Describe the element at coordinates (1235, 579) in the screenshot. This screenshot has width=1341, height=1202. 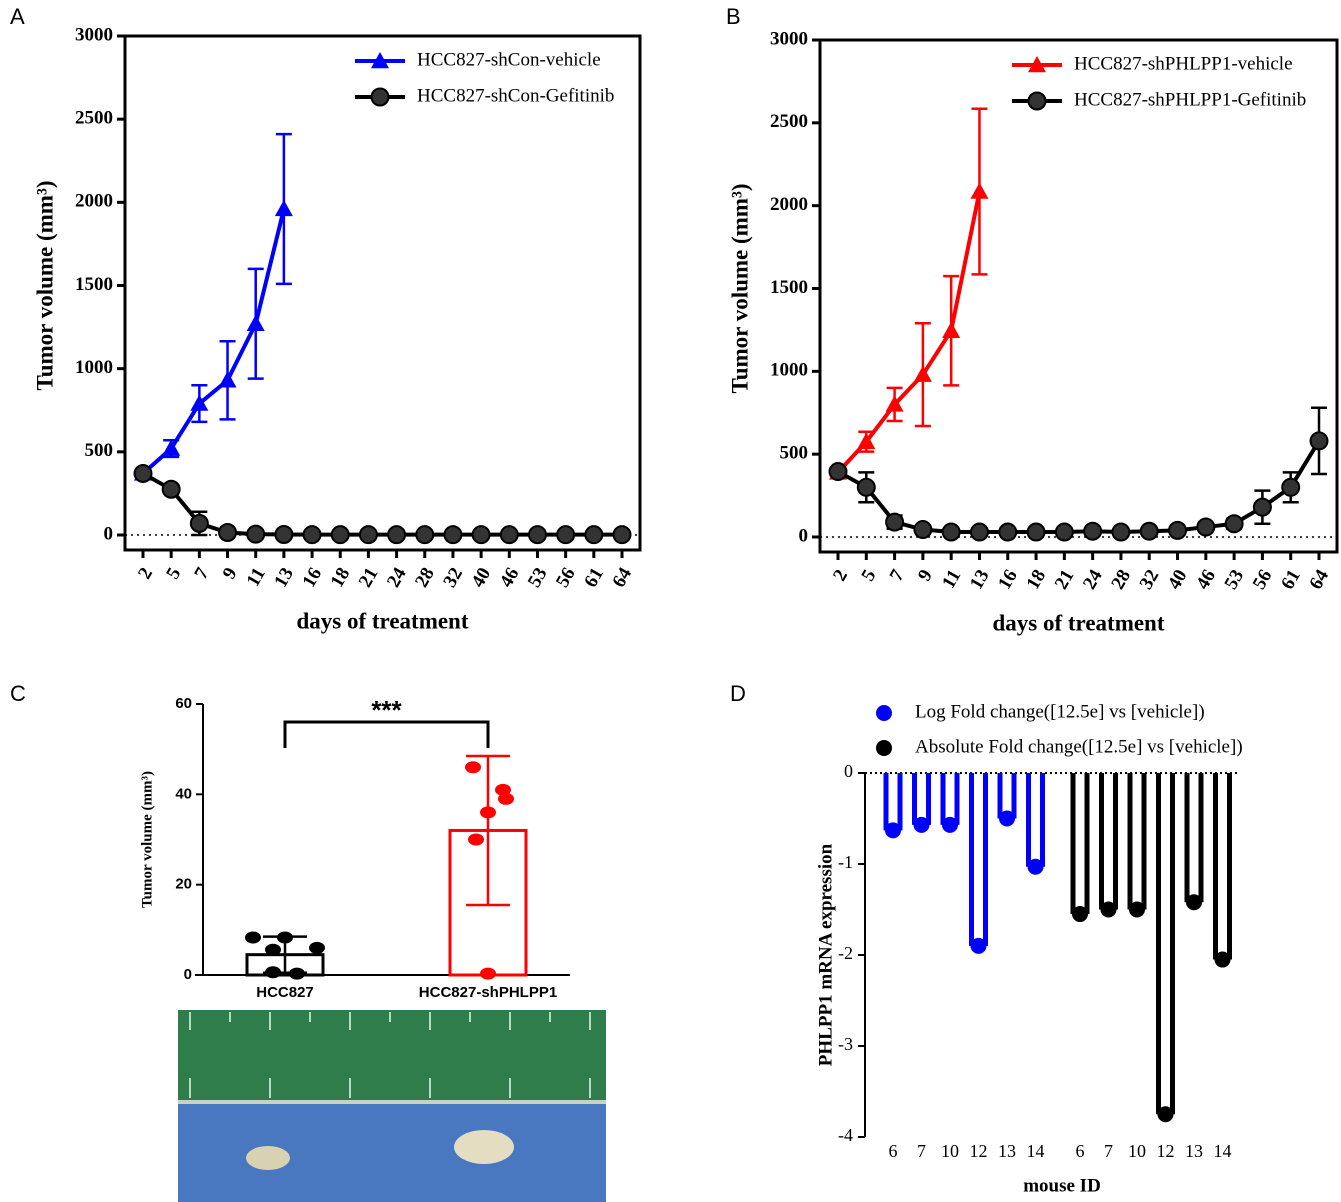
I see `x-tick-label: 53` at that location.